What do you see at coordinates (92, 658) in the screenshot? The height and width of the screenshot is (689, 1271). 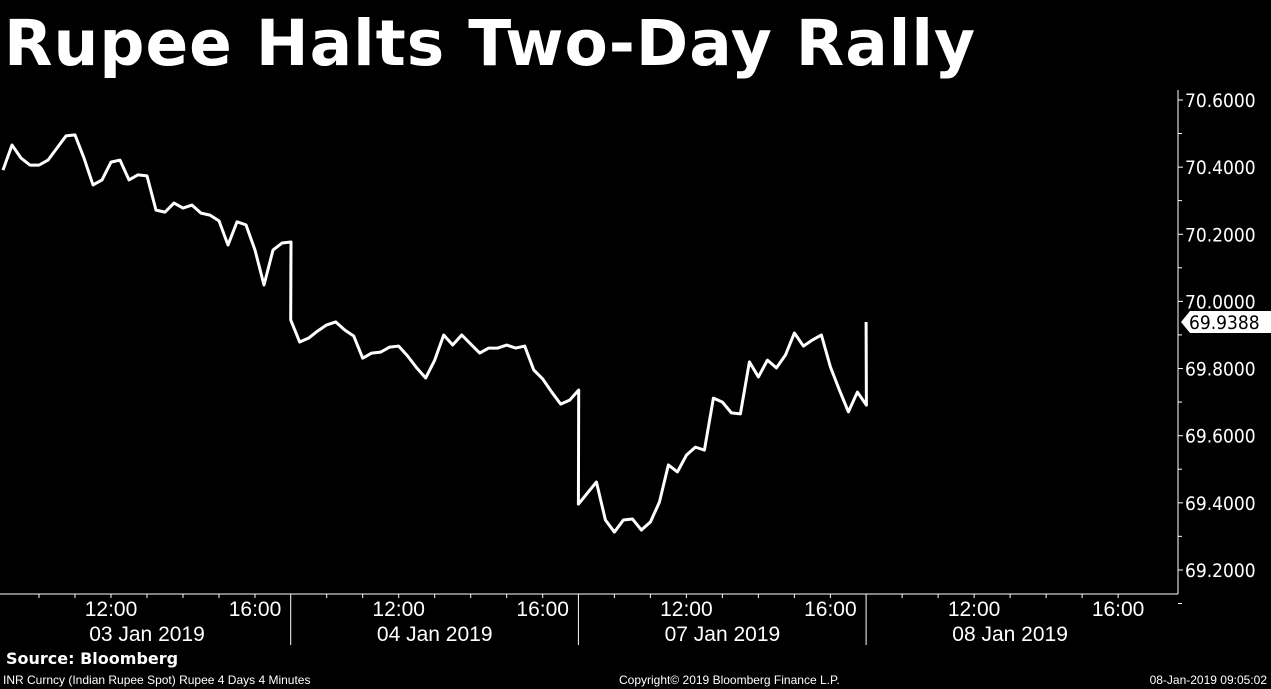 I see `source-label: Source: Bloomberg` at bounding box center [92, 658].